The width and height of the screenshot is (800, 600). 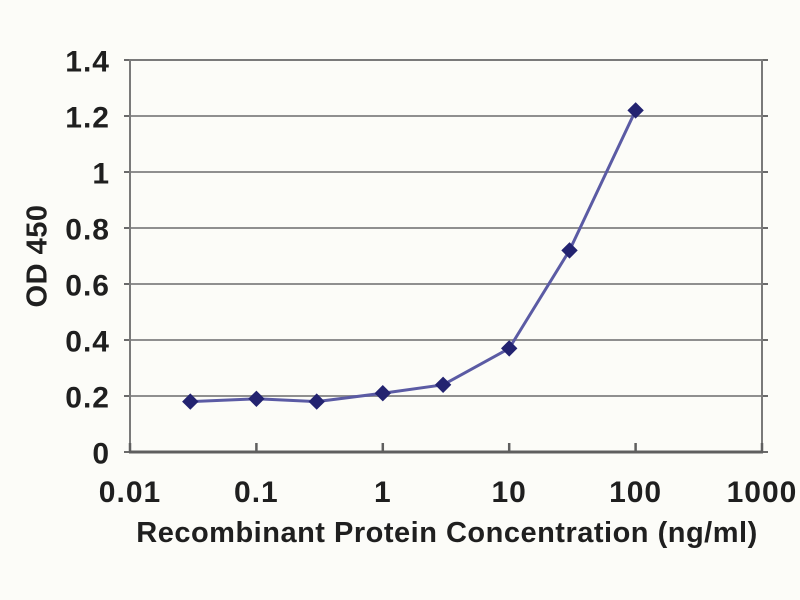 What do you see at coordinates (87, 61) in the screenshot?
I see `y-tick-label: 1.4` at bounding box center [87, 61].